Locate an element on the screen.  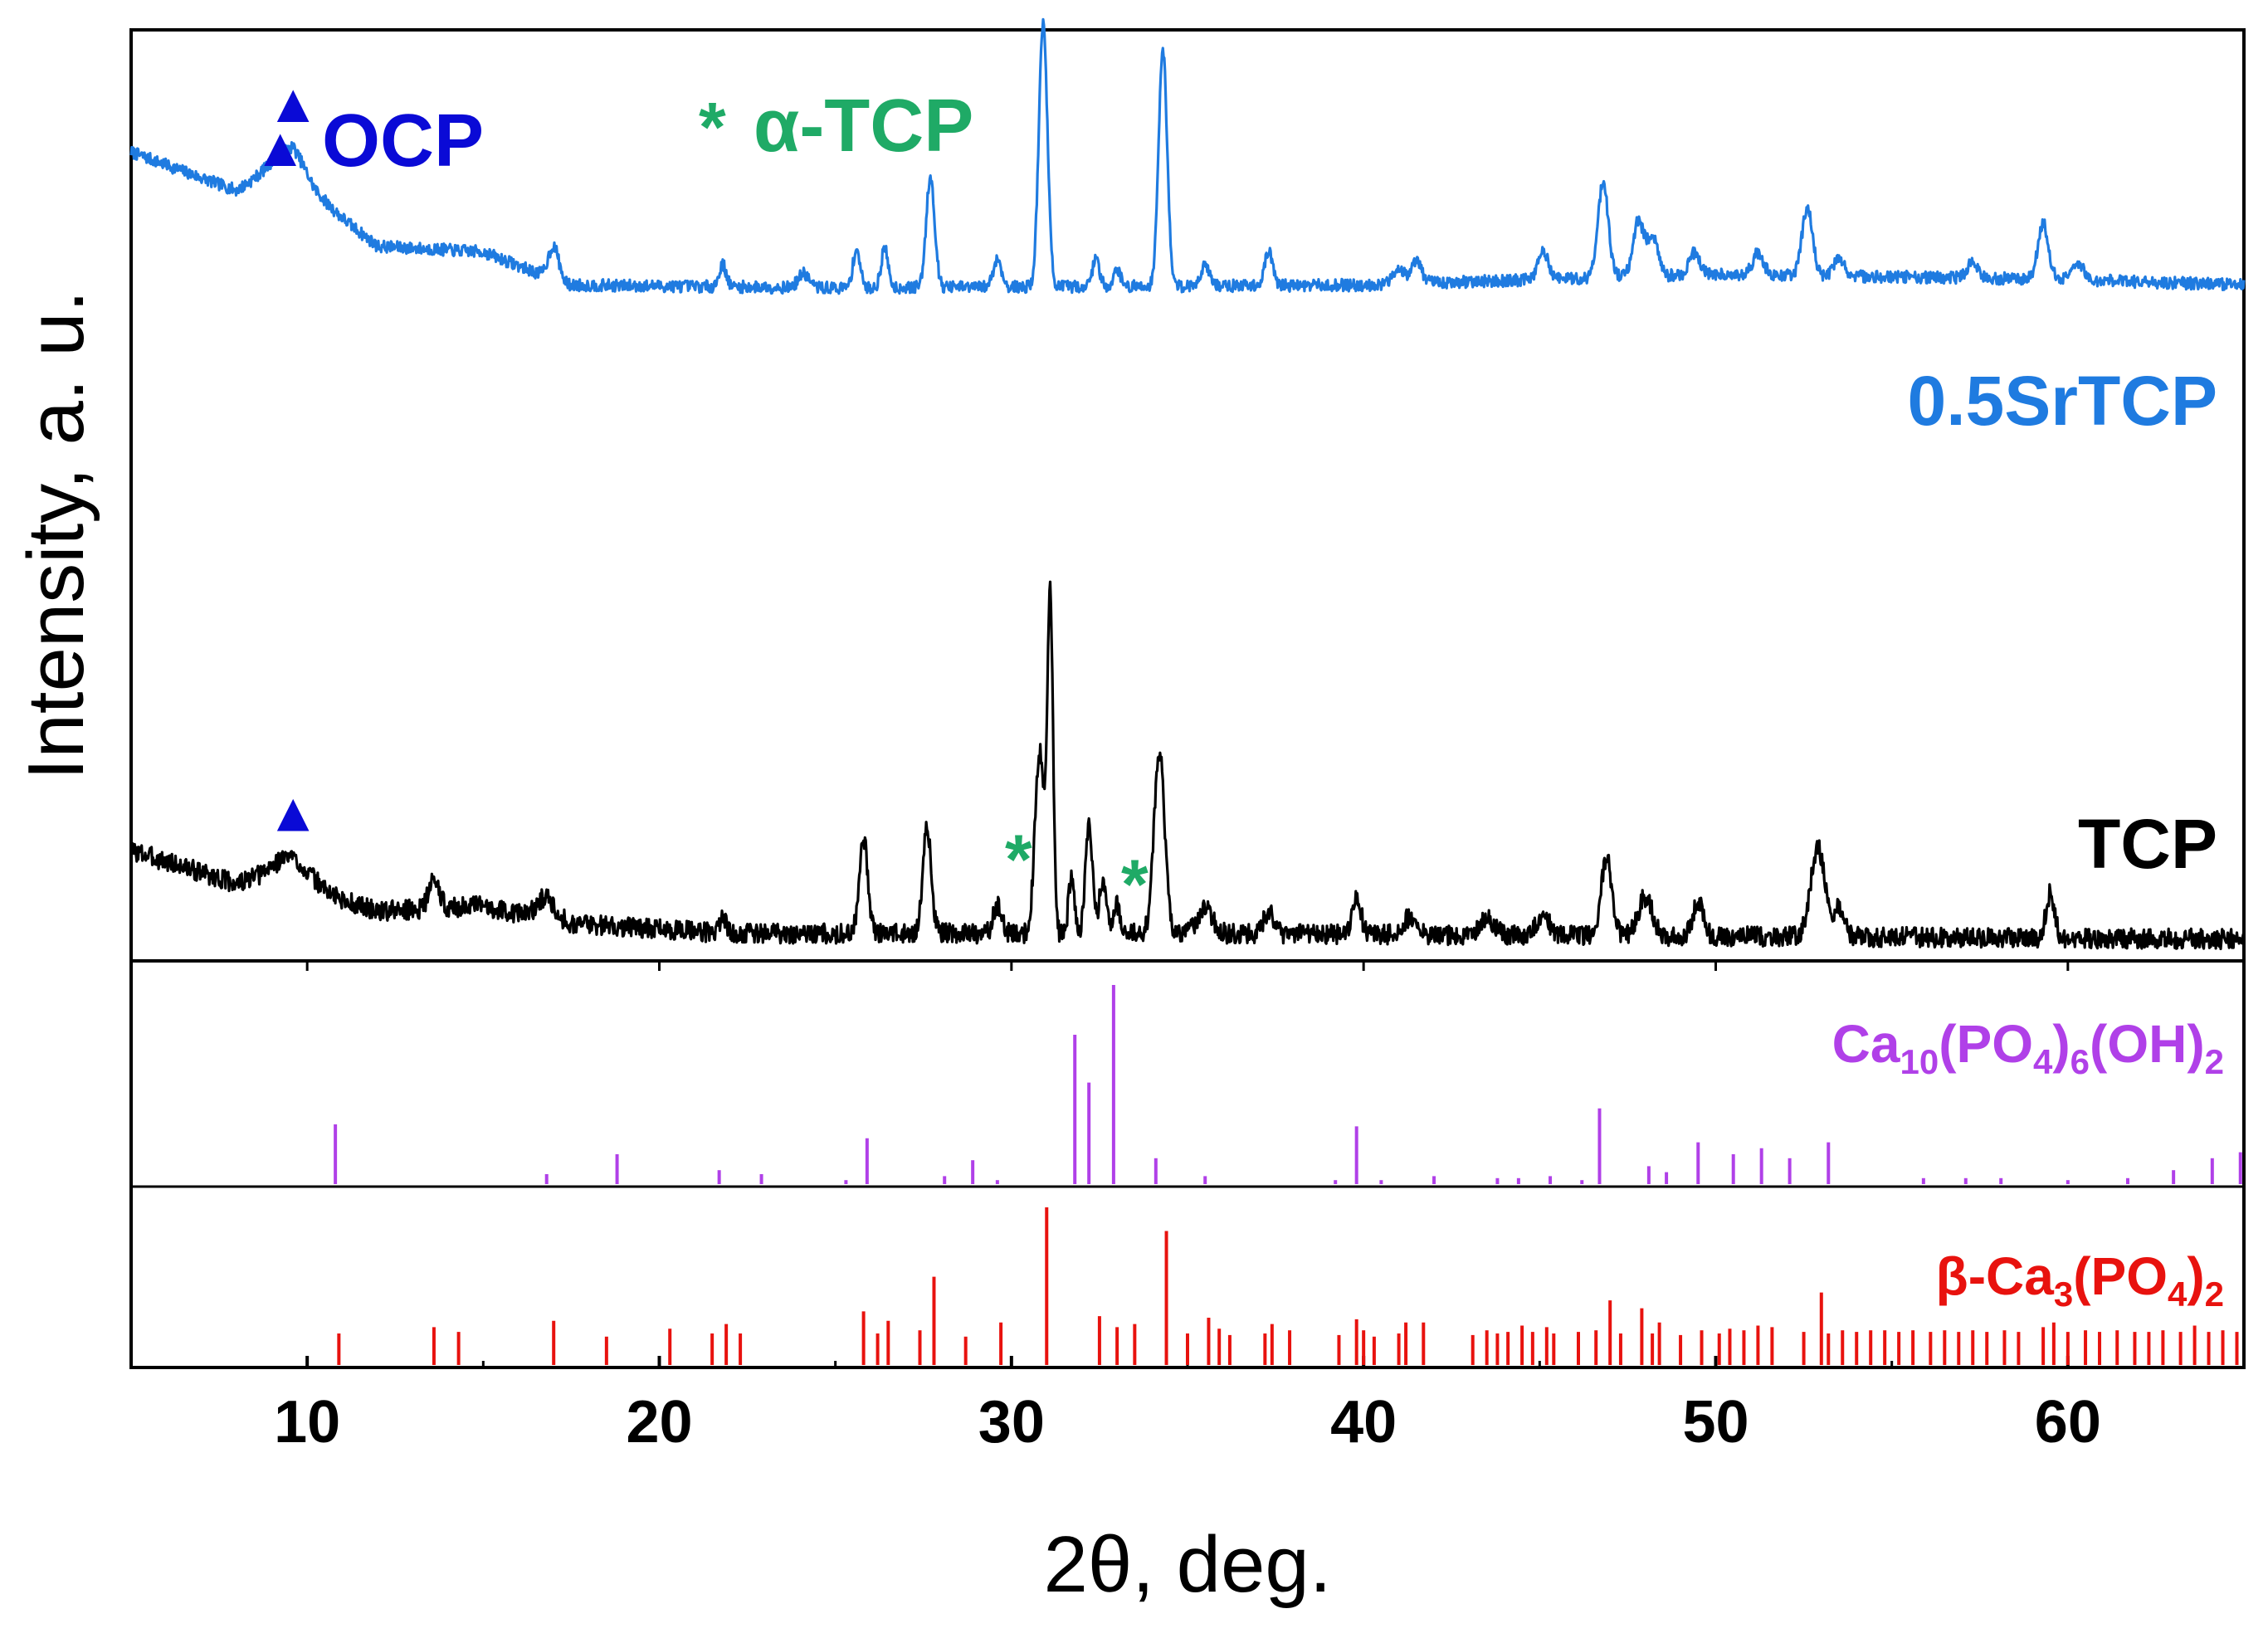
x-tick-label: 10 is located at coordinates (307, 1422).